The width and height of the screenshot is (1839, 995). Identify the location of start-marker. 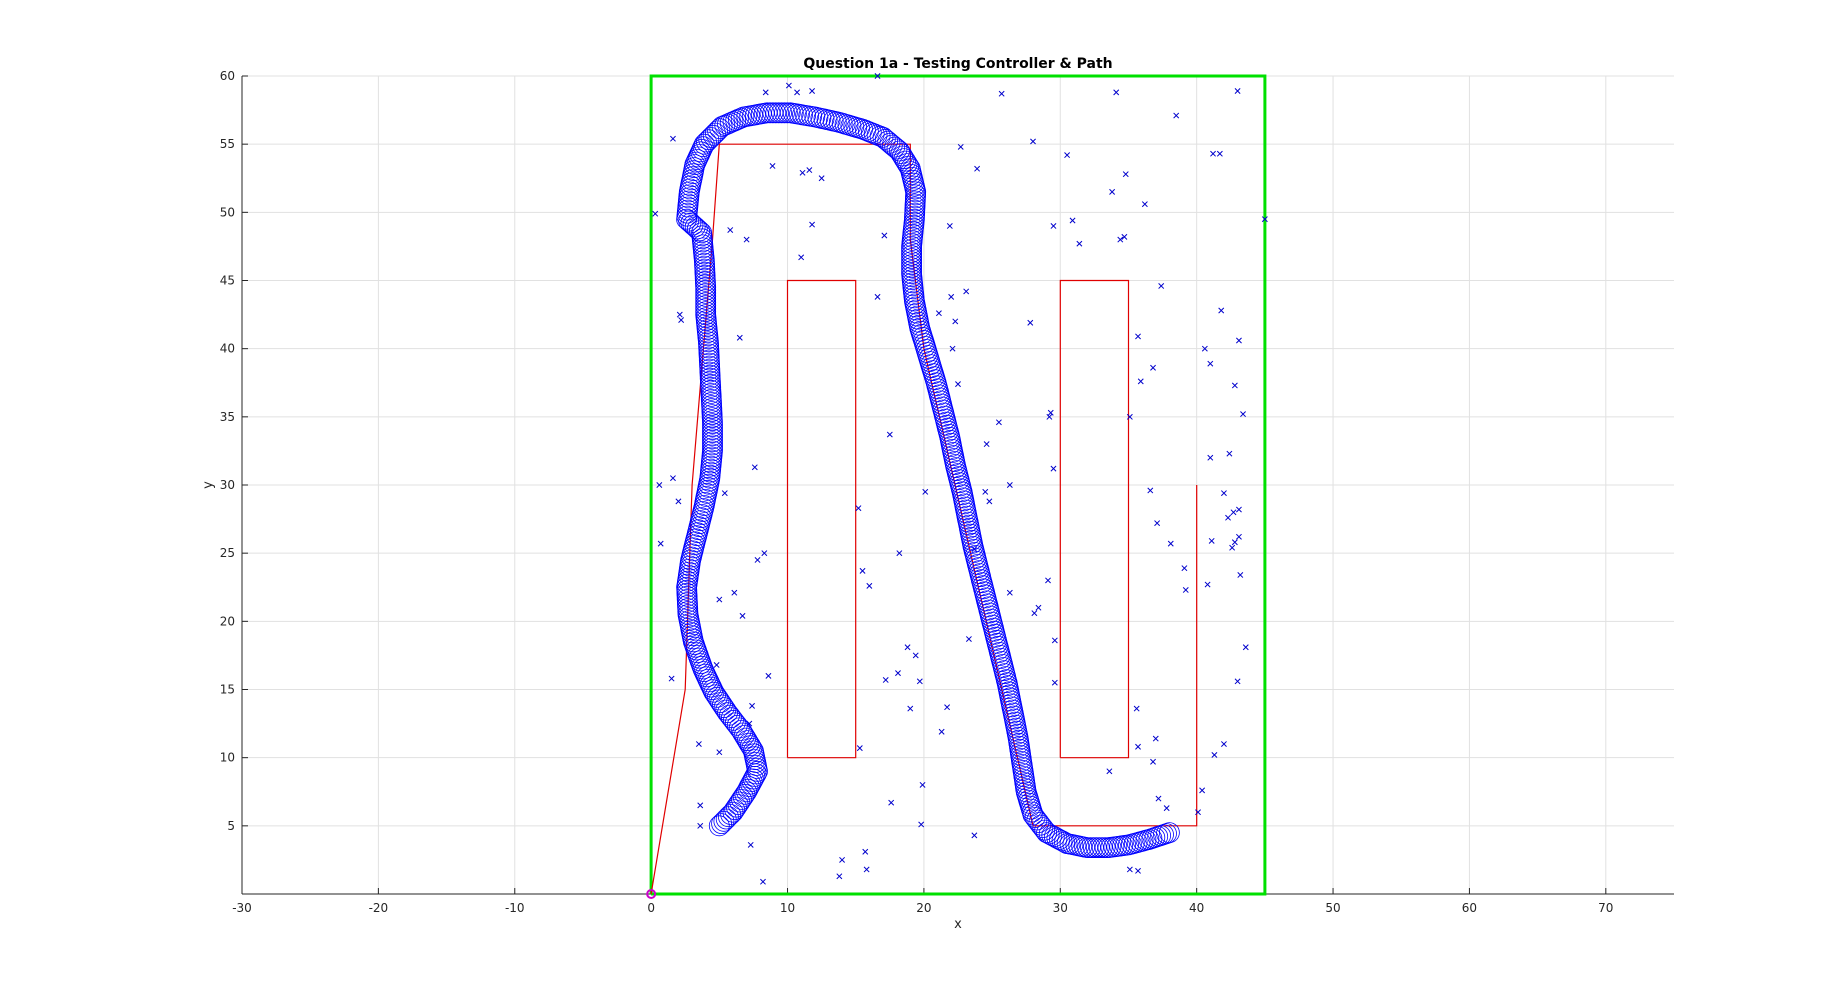
(651, 894).